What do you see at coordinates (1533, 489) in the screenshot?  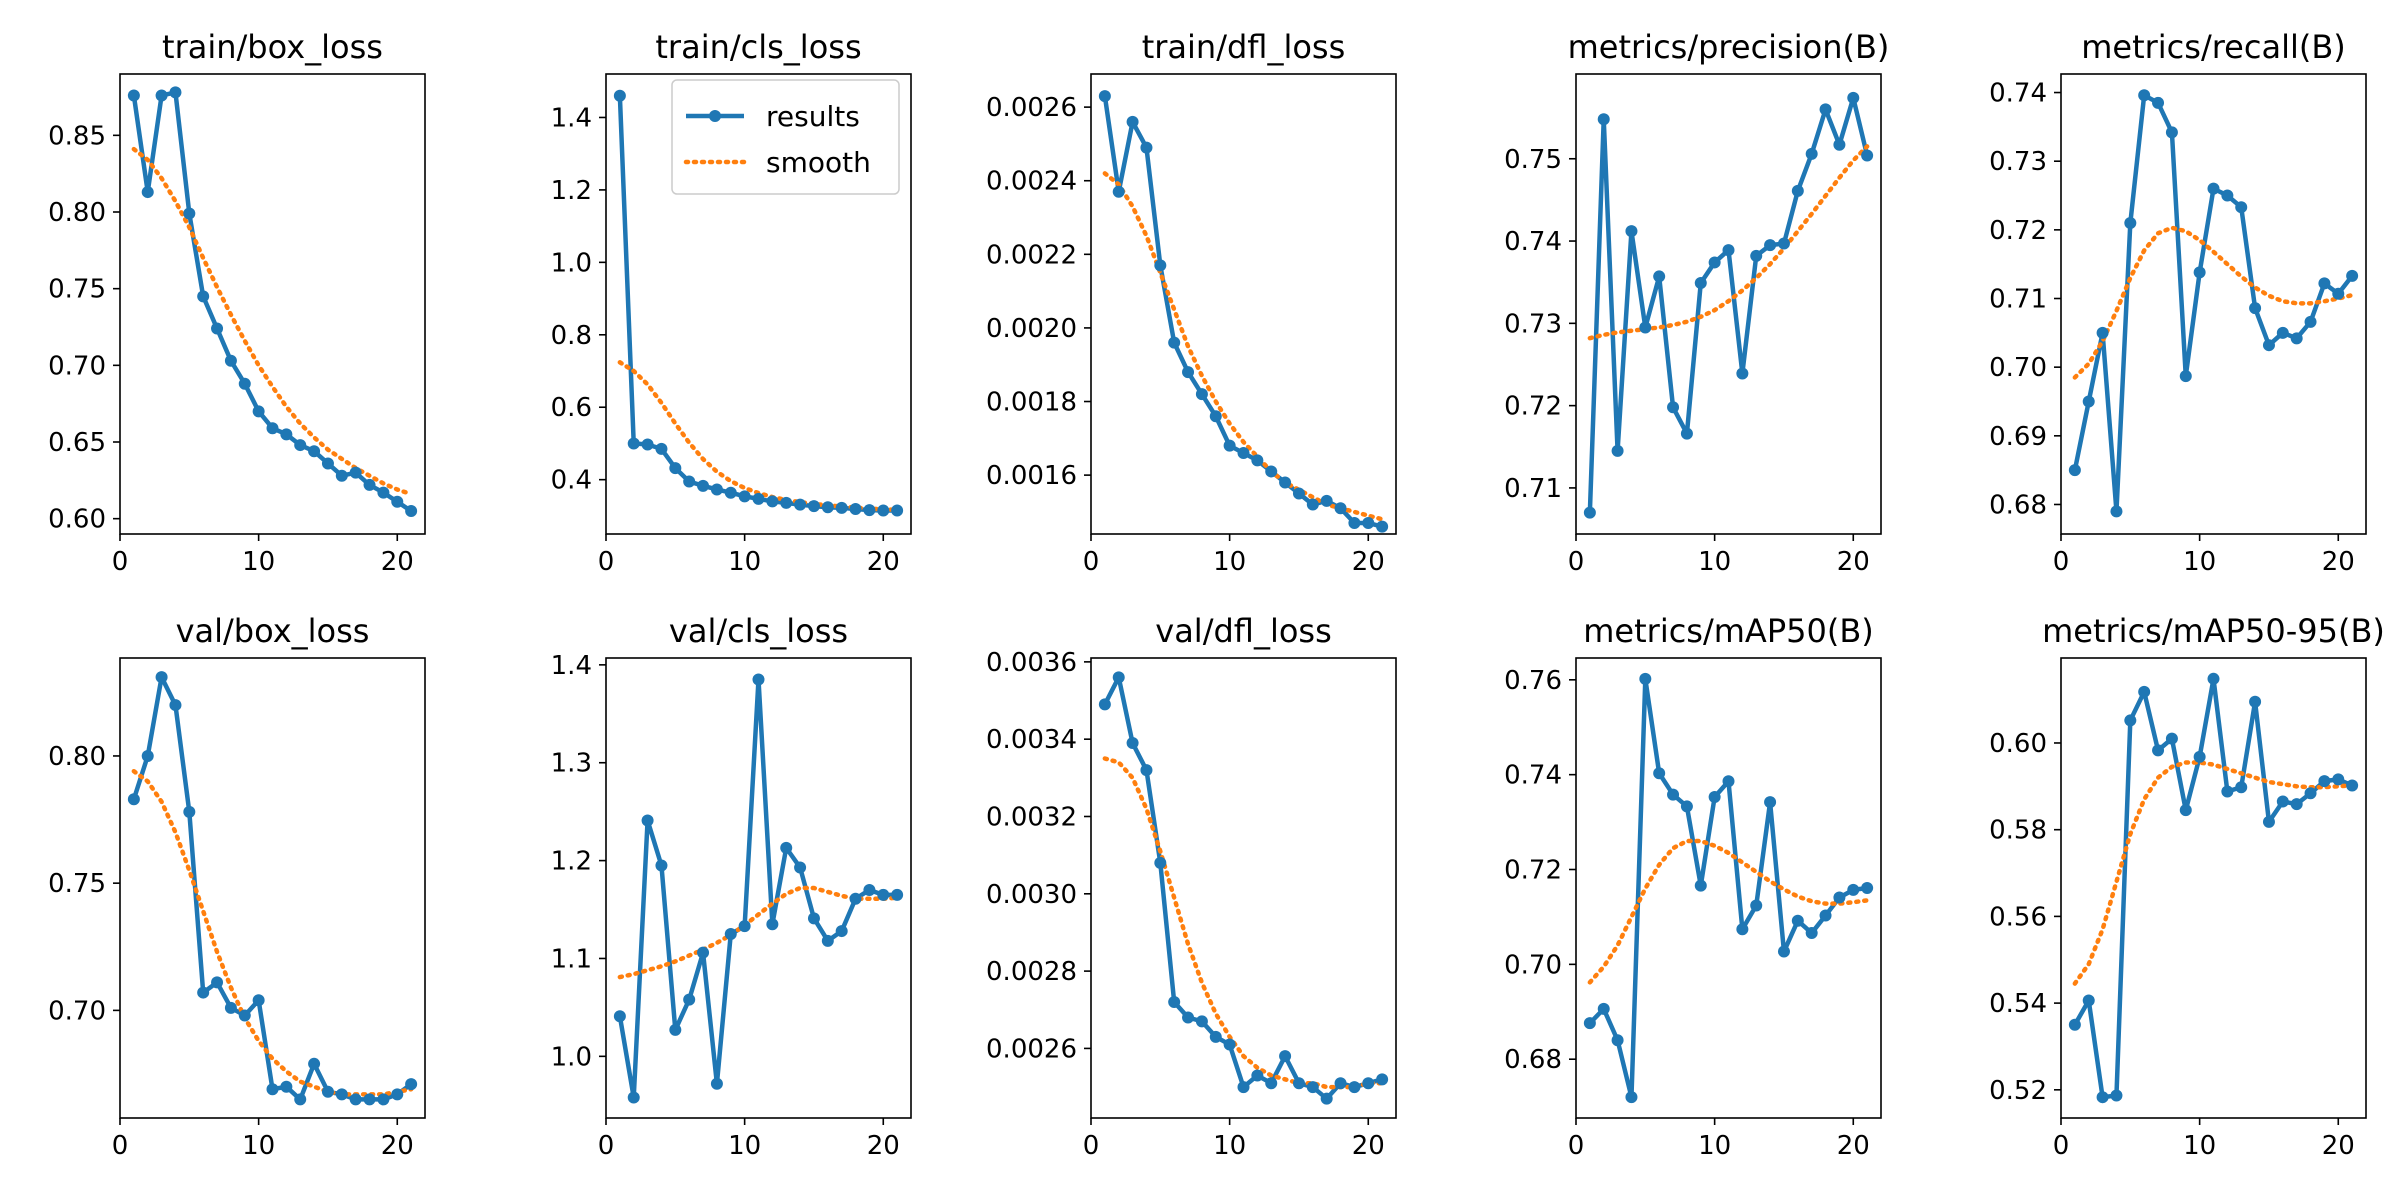 I see `y-tick-label: 0.71` at bounding box center [1533, 489].